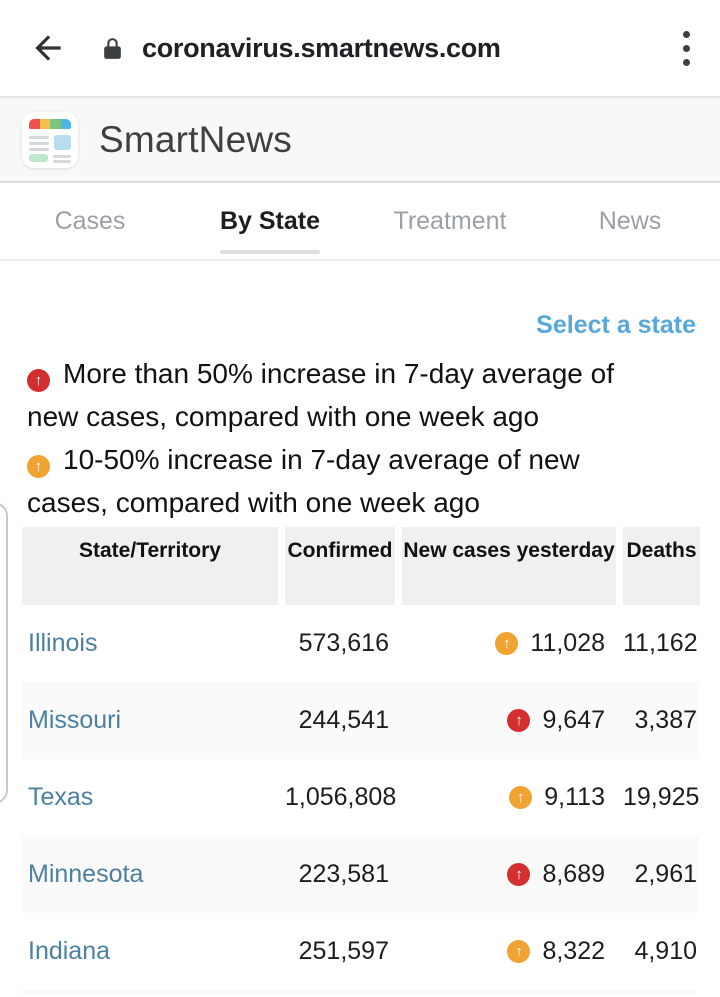 The width and height of the screenshot is (720, 997). I want to click on column-header-new-cases: New cases yesterday, so click(509, 566).